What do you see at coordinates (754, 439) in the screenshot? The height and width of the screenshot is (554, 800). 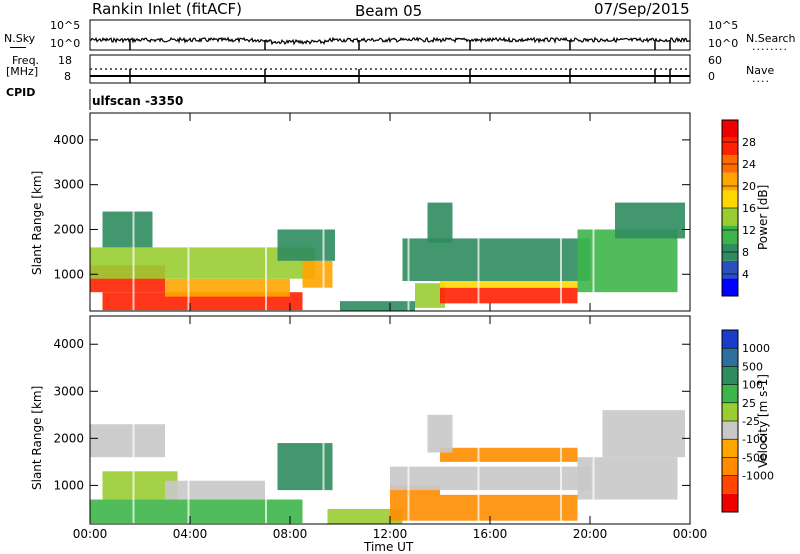 I see `velocity-colorbar-tick-5: -100` at bounding box center [754, 439].